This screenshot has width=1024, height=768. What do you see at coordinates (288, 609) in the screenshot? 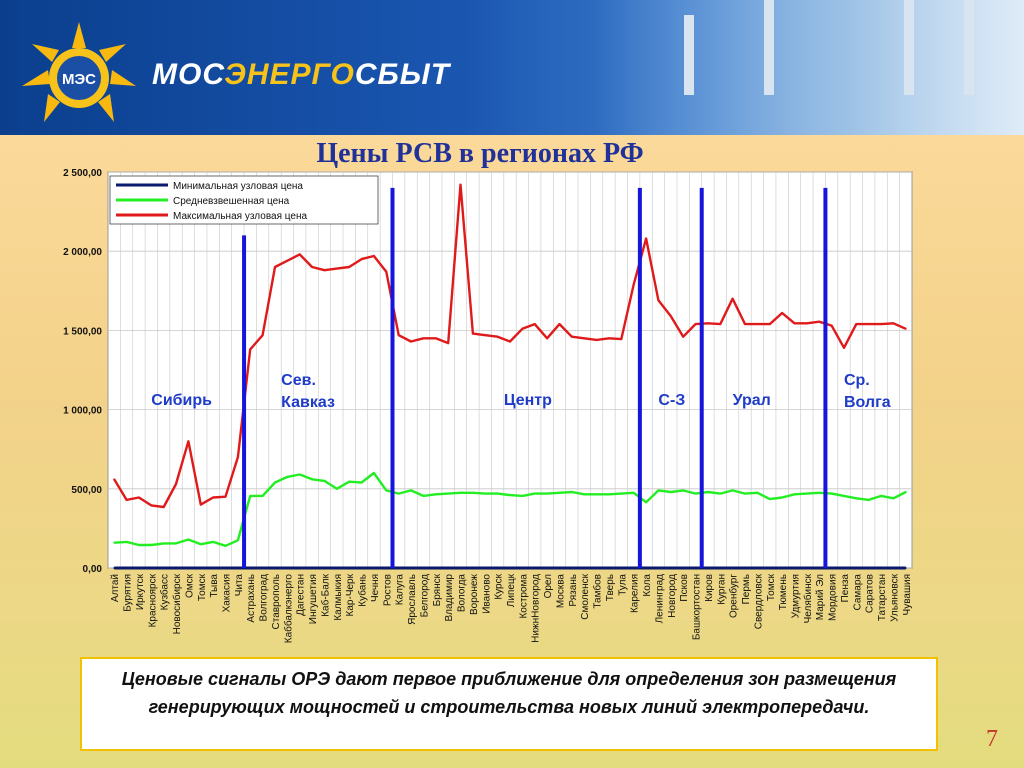
I see `x-tick-label: Каббалкэнерго` at bounding box center [288, 609].